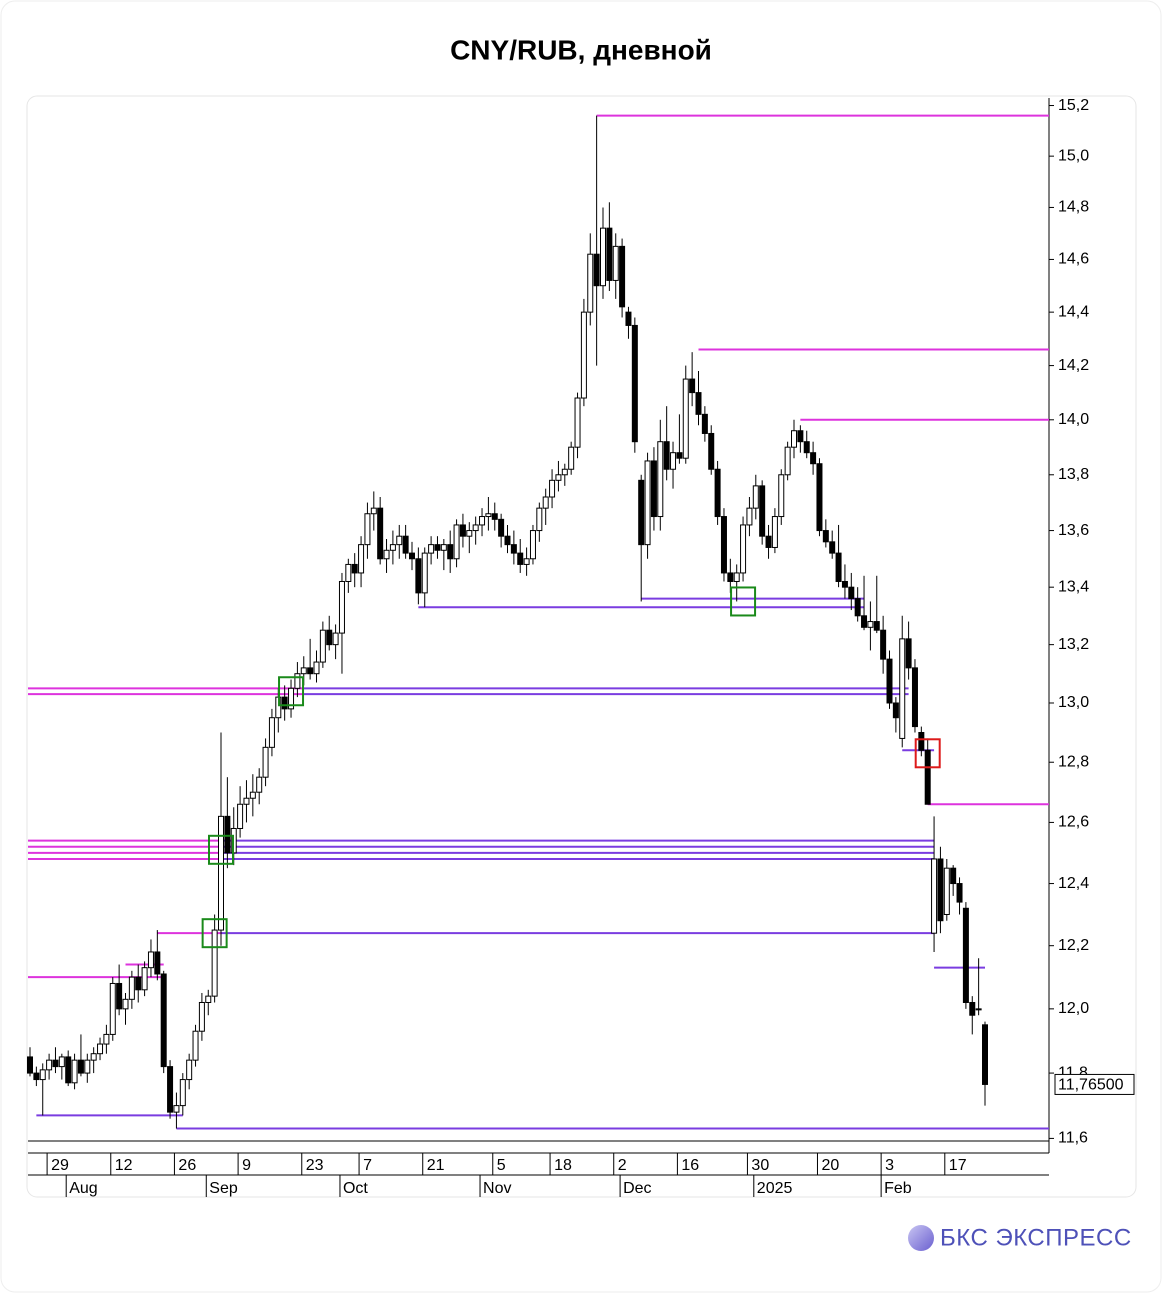 This screenshot has width=1163, height=1294. I want to click on month-label: Dec, so click(637, 1188).